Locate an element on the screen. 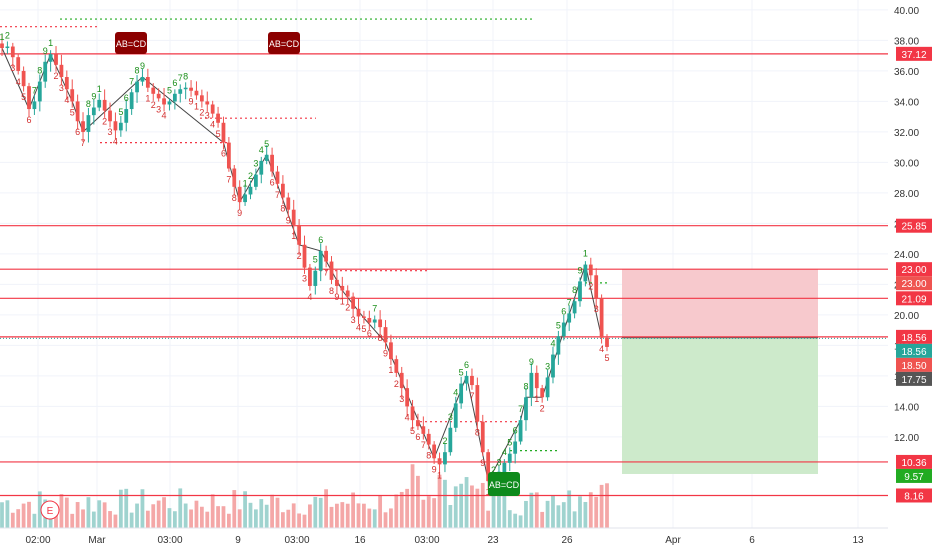 This screenshot has width=932, height=550. y-tick-label: 34.00 is located at coordinates (906, 102).